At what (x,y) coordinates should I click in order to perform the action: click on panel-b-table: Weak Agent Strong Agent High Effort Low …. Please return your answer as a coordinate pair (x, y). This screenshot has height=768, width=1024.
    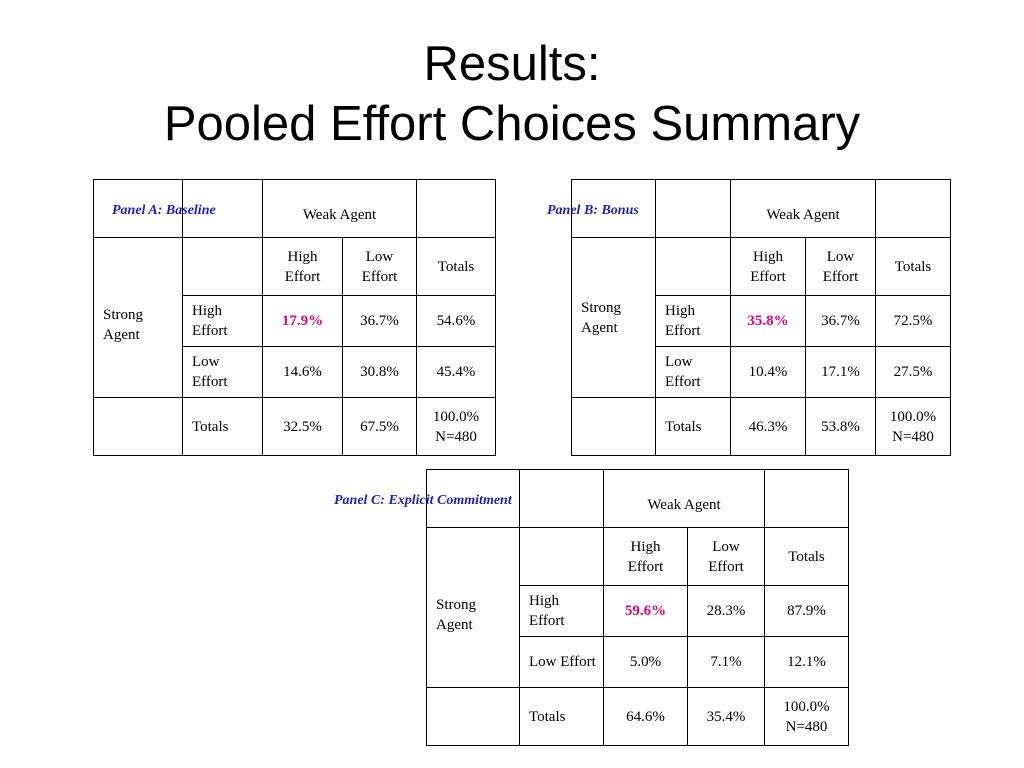
    Looking at the image, I should click on (761, 317).